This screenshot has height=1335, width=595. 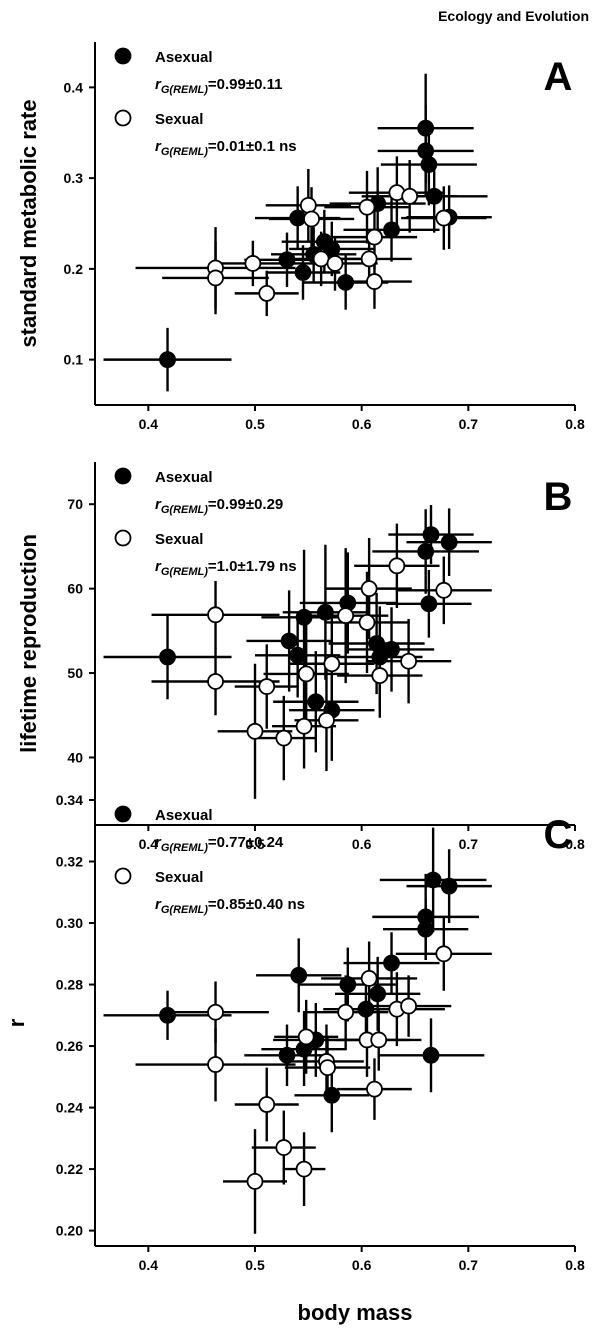 What do you see at coordinates (69, 923) in the screenshot?
I see `y-tick-label: 0.30` at bounding box center [69, 923].